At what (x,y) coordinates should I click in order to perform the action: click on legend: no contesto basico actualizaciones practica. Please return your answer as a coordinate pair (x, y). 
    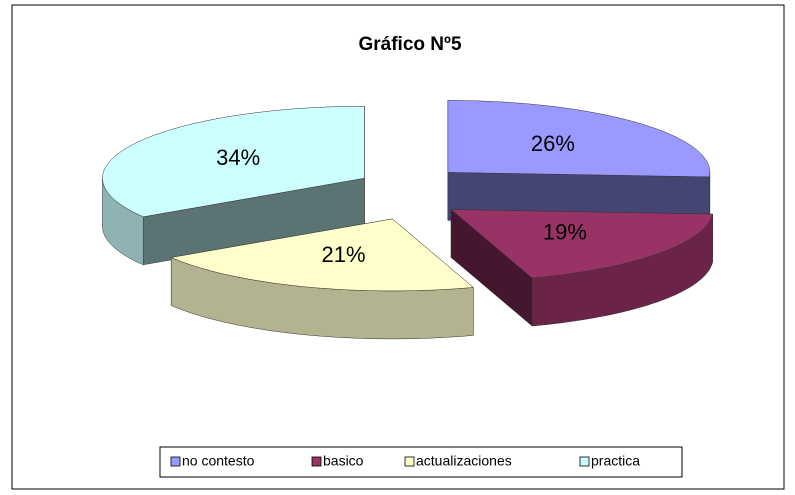
    Looking at the image, I should click on (405, 461).